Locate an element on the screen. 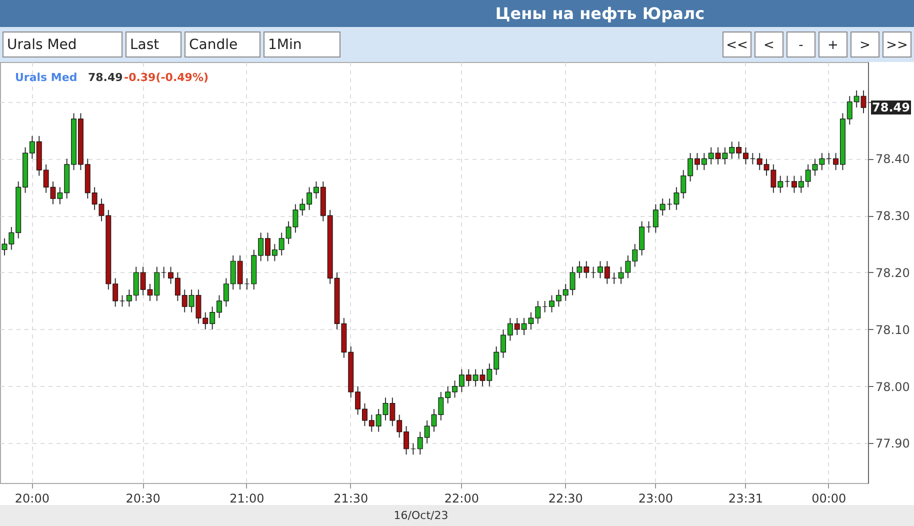 The height and width of the screenshot is (526, 914). annotation: -0.39(-0.49%) is located at coordinates (166, 77).